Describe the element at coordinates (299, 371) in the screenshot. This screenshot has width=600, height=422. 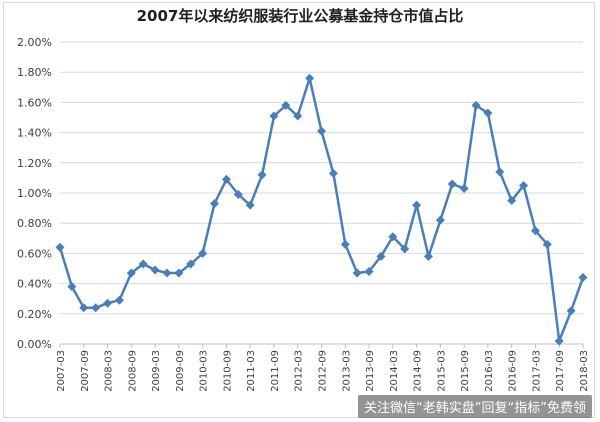
I see `x-tick-label: 2012-03` at that location.